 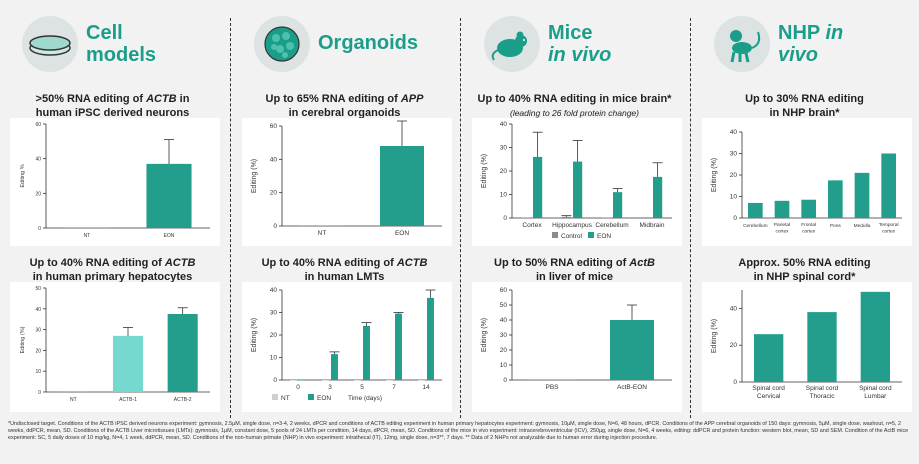 What do you see at coordinates (128, 400) in the screenshot?
I see `x-tick-label: ACTB-1` at bounding box center [128, 400].